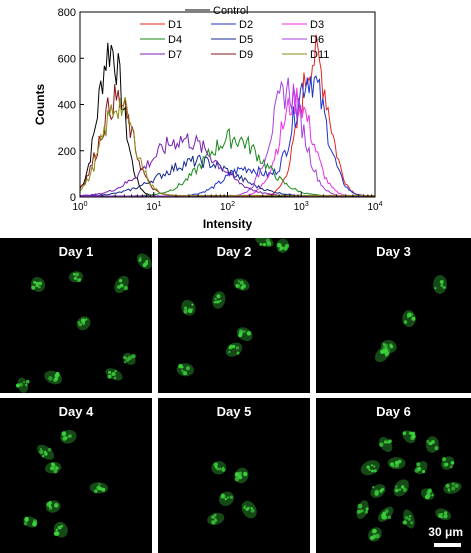 This screenshot has height=553, width=471. I want to click on x-tick-label: 10⁰, so click(79, 207).